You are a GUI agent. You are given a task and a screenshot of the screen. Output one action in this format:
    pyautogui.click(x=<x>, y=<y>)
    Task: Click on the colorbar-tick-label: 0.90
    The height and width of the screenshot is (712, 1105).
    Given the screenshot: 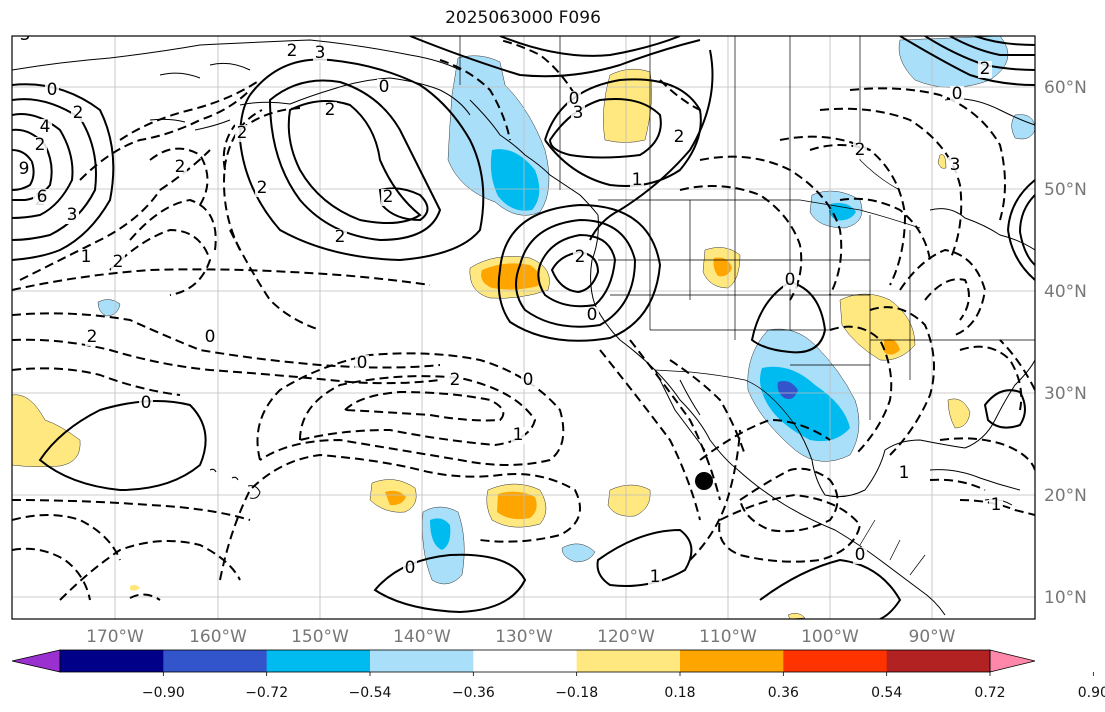 What is the action you would take?
    pyautogui.click(x=1091, y=693)
    